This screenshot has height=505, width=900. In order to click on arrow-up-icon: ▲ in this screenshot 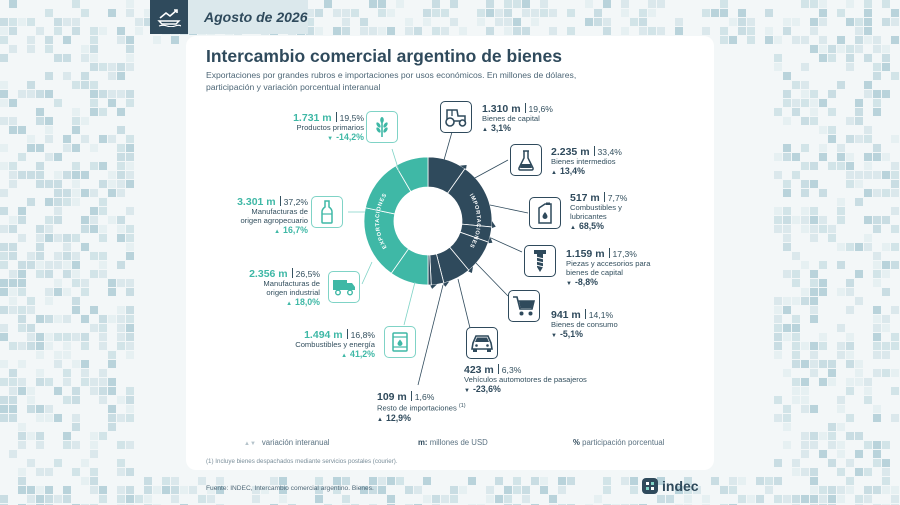, I will do `click(573, 228)`.